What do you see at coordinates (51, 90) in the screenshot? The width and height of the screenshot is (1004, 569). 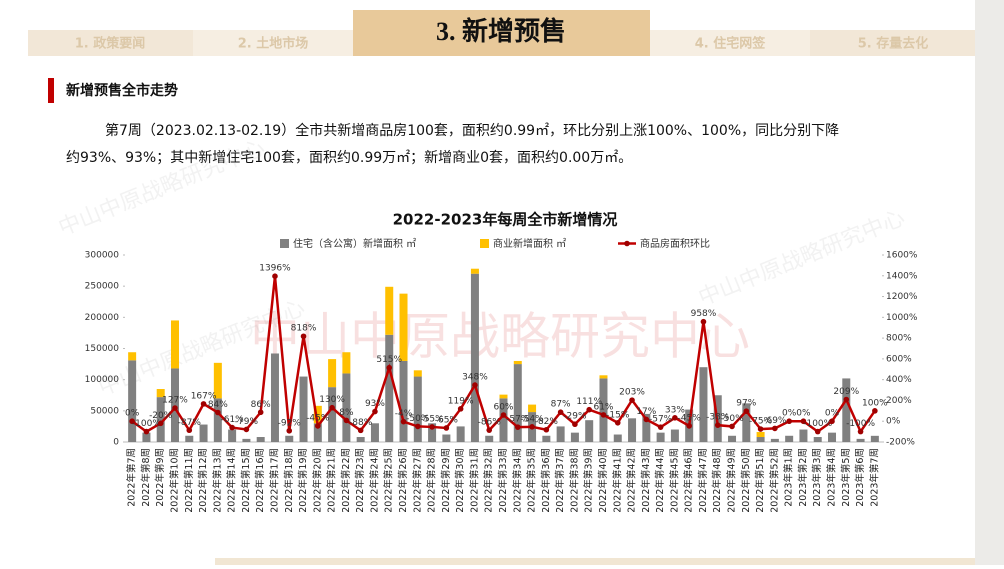 I see `section-marker` at bounding box center [51, 90].